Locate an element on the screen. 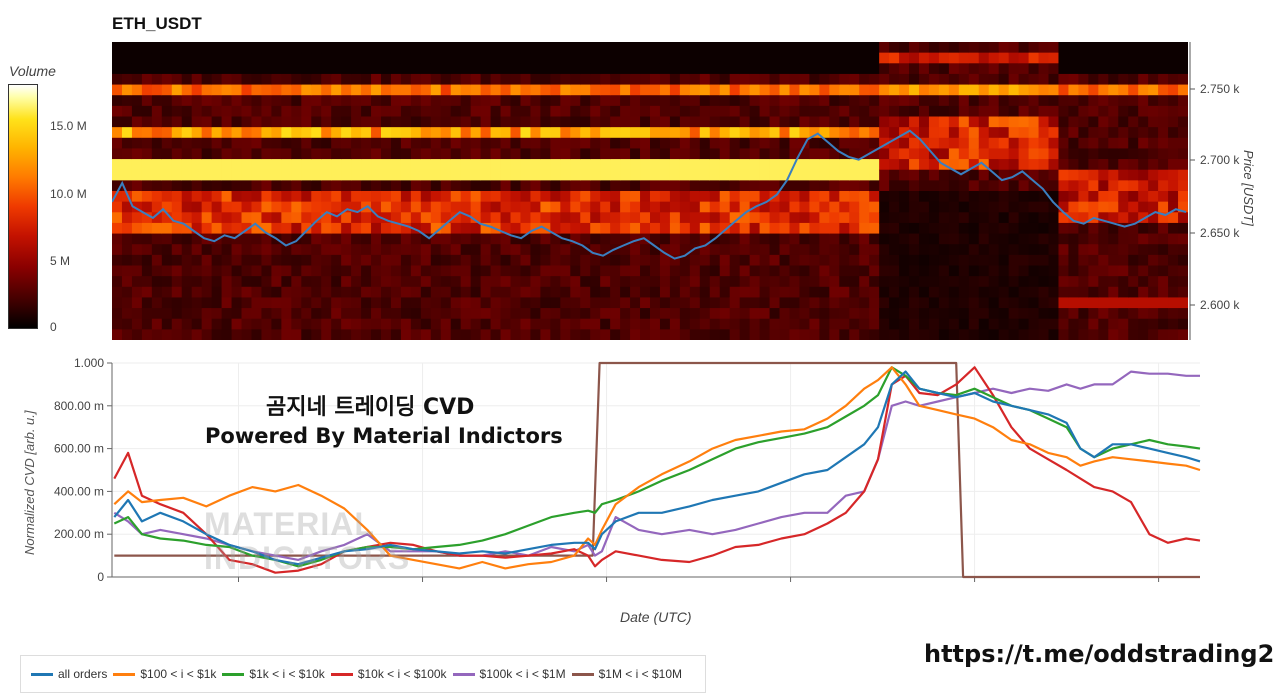  legend-item: $1M < i < $10M is located at coordinates (626, 674).